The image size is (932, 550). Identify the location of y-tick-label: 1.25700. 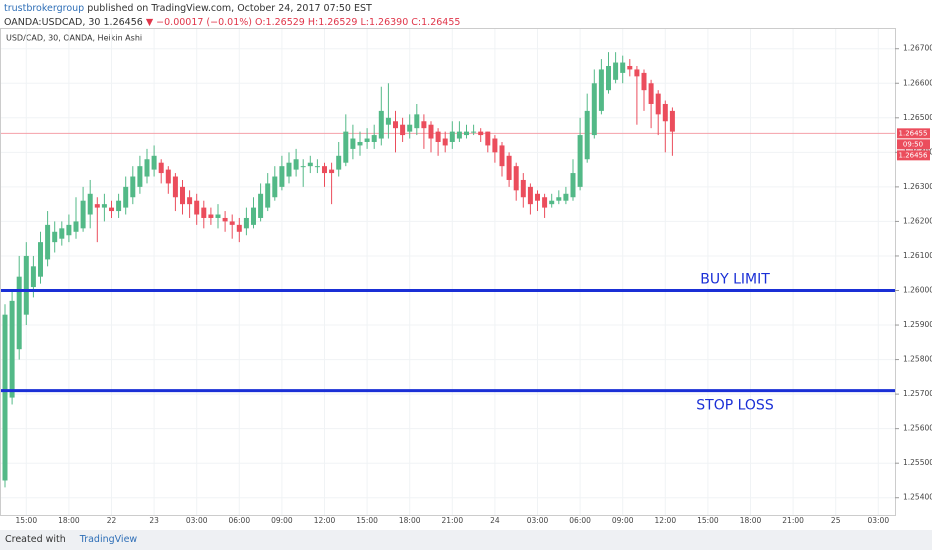
(917, 393).